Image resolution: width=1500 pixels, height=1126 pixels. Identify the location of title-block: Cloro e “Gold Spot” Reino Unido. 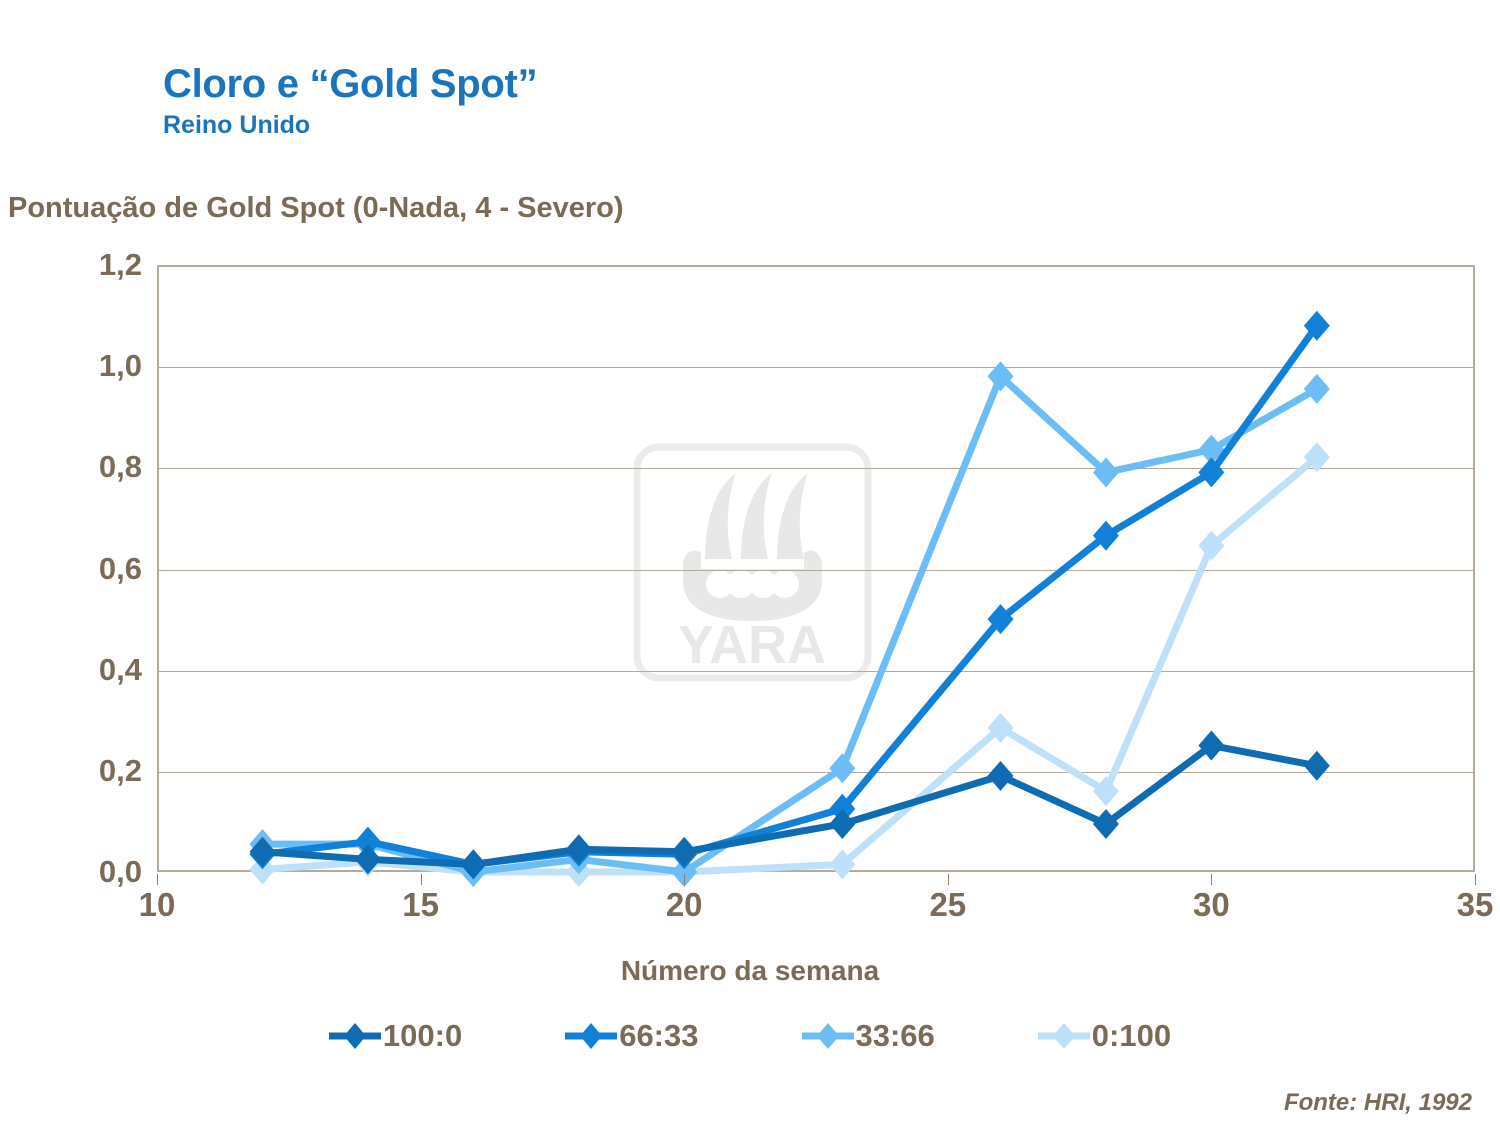
(350, 101).